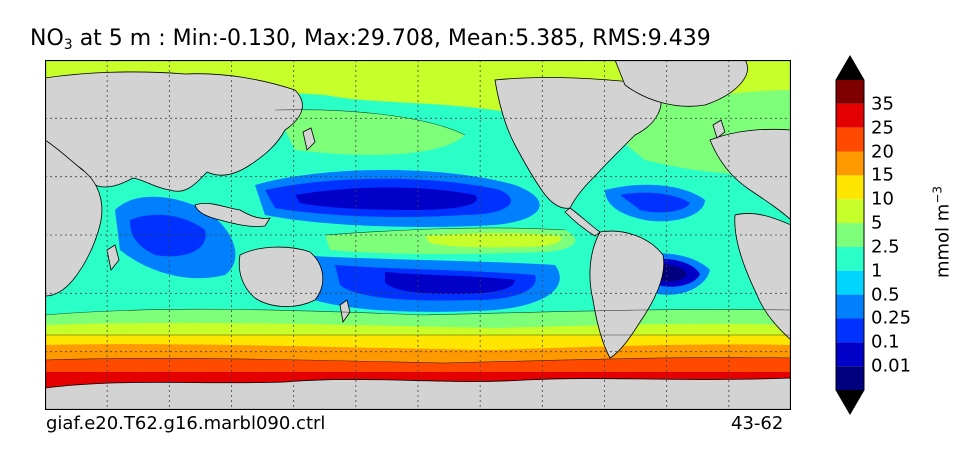 This screenshot has width=980, height=466. What do you see at coordinates (891, 366) in the screenshot?
I see `colorbar-tick-label: 0.01` at bounding box center [891, 366].